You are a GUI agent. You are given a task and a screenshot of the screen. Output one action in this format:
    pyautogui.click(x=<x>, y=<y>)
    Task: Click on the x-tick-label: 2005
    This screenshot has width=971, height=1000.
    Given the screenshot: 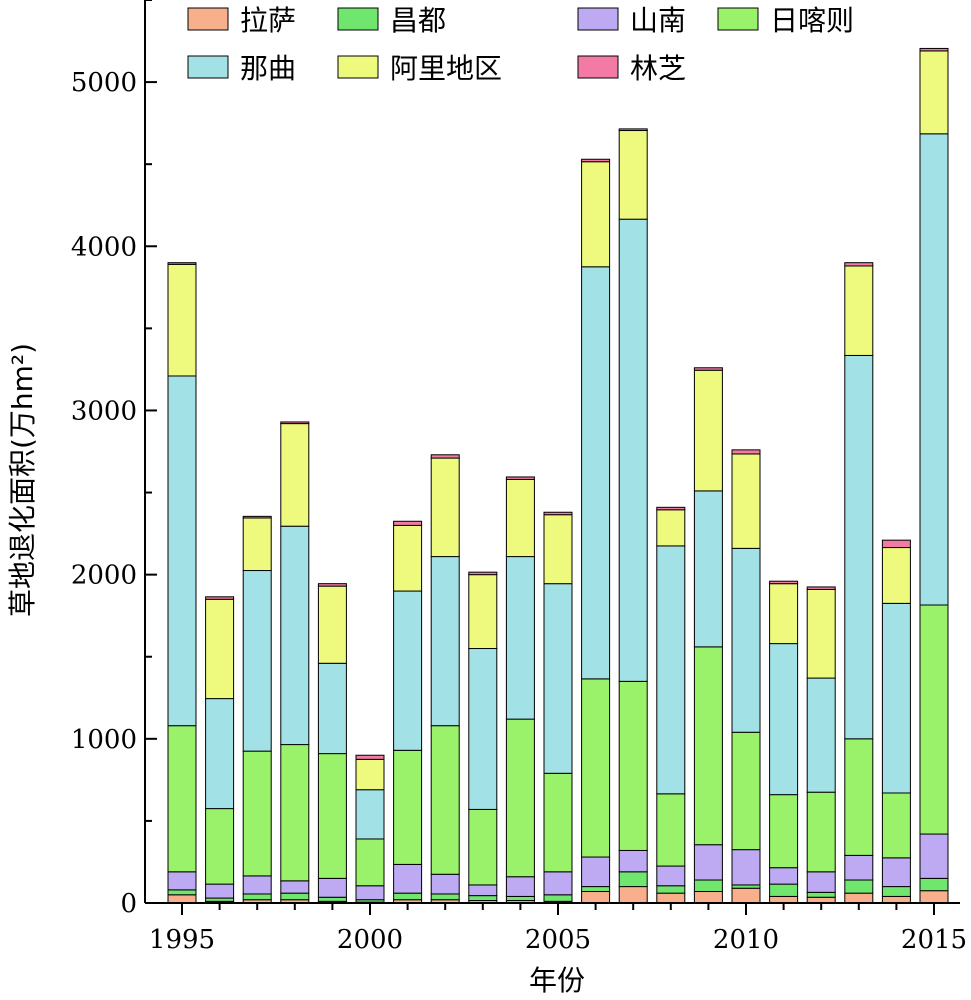 What is the action you would take?
    pyautogui.click(x=558, y=940)
    